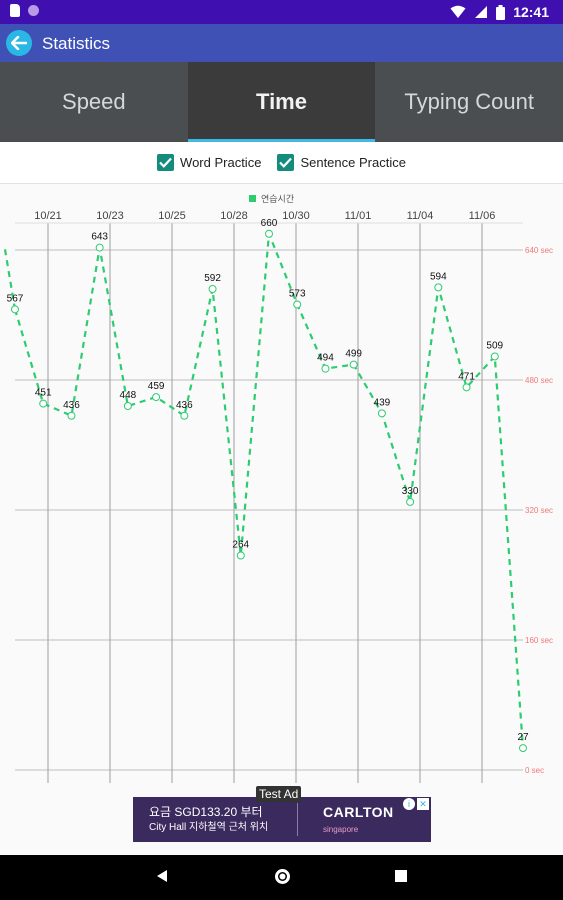  I want to click on page-title: Statistics, so click(76, 43).